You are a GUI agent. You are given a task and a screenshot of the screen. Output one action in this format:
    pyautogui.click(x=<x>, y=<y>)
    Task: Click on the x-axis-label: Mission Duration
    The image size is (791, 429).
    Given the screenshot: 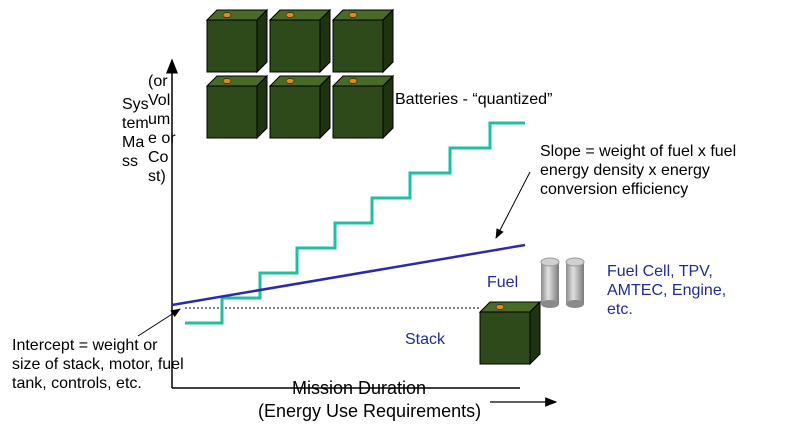 What is the action you would take?
    pyautogui.click(x=359, y=388)
    